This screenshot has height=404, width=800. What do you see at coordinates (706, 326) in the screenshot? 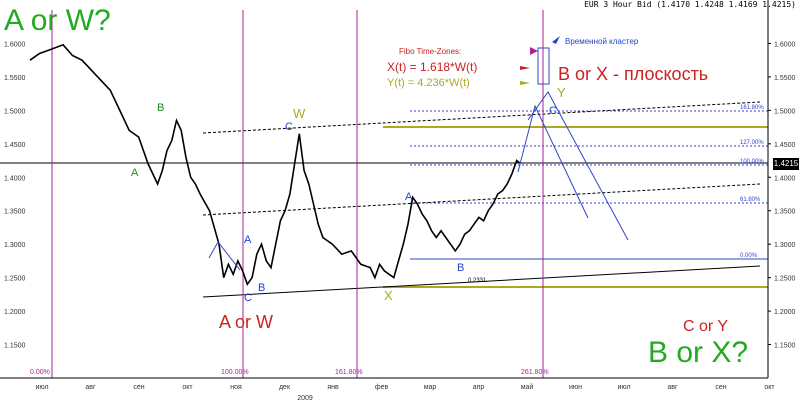
I see `label-c-or-y: C or Y` at bounding box center [706, 326].